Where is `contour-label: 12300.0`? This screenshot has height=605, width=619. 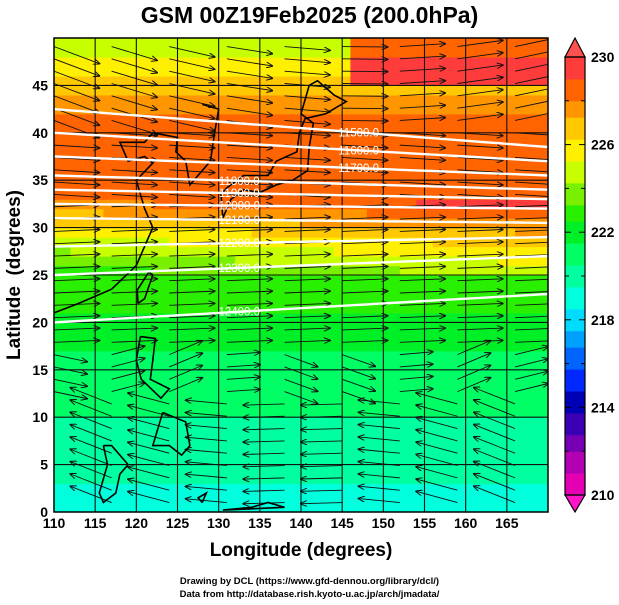
contour-label: 12300.0 is located at coordinates (239, 269).